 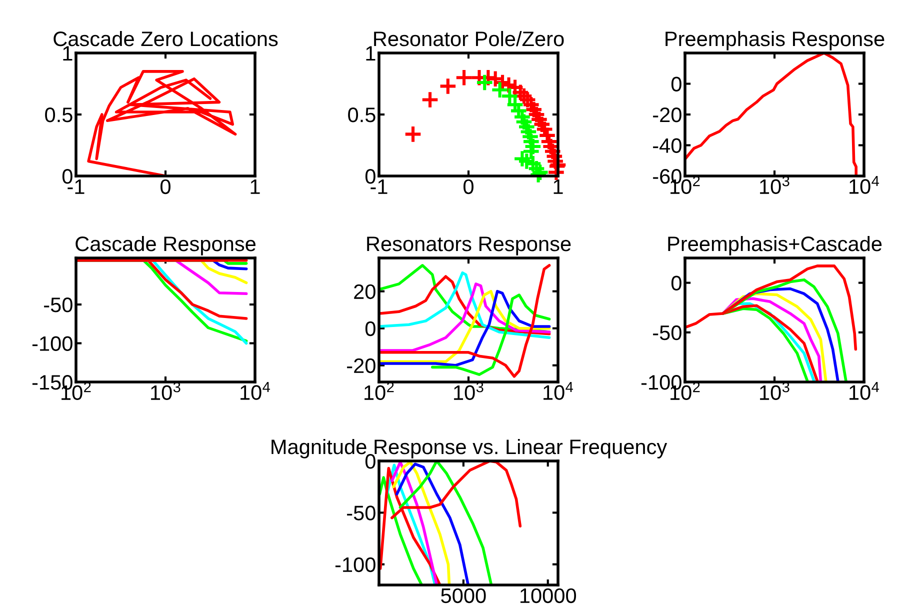 What do you see at coordinates (469, 38) in the screenshot?
I see `chart-title: Resonator Pole/Zero` at bounding box center [469, 38].